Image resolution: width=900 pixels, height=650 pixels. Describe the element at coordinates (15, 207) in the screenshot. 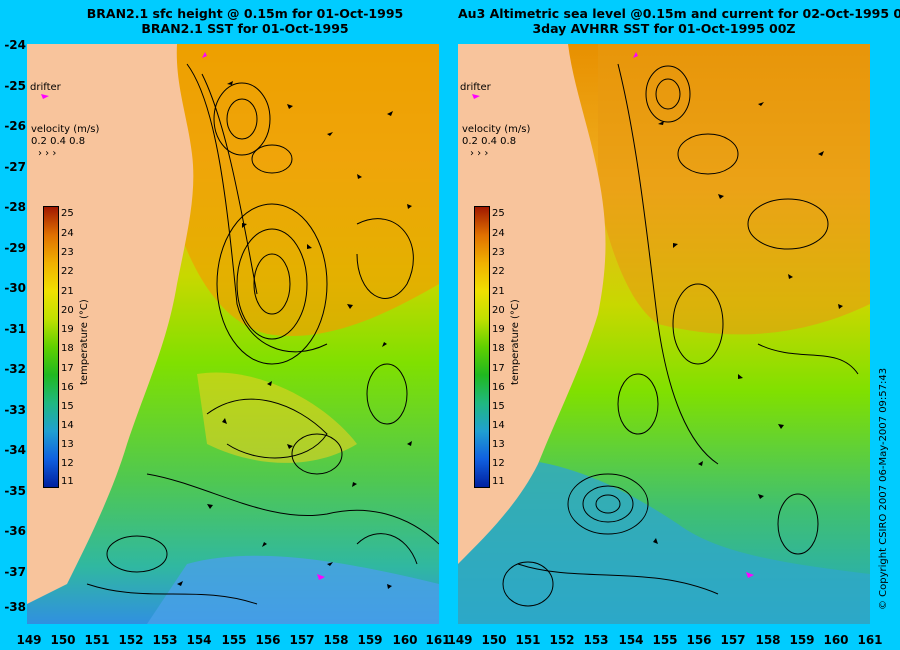

I see `lat-label: -28` at that location.